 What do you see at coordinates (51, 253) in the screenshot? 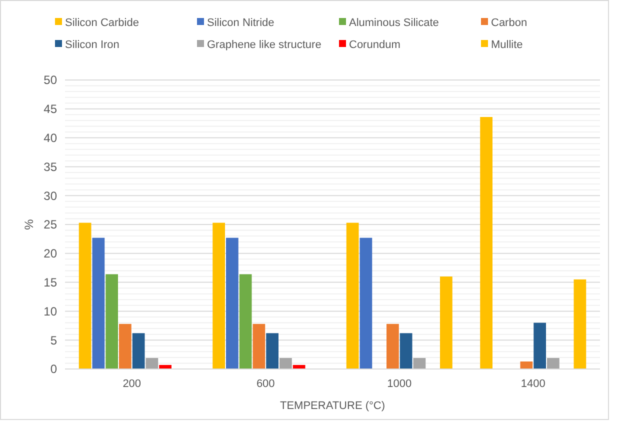
I see `y-tick-label: 20` at bounding box center [51, 253].